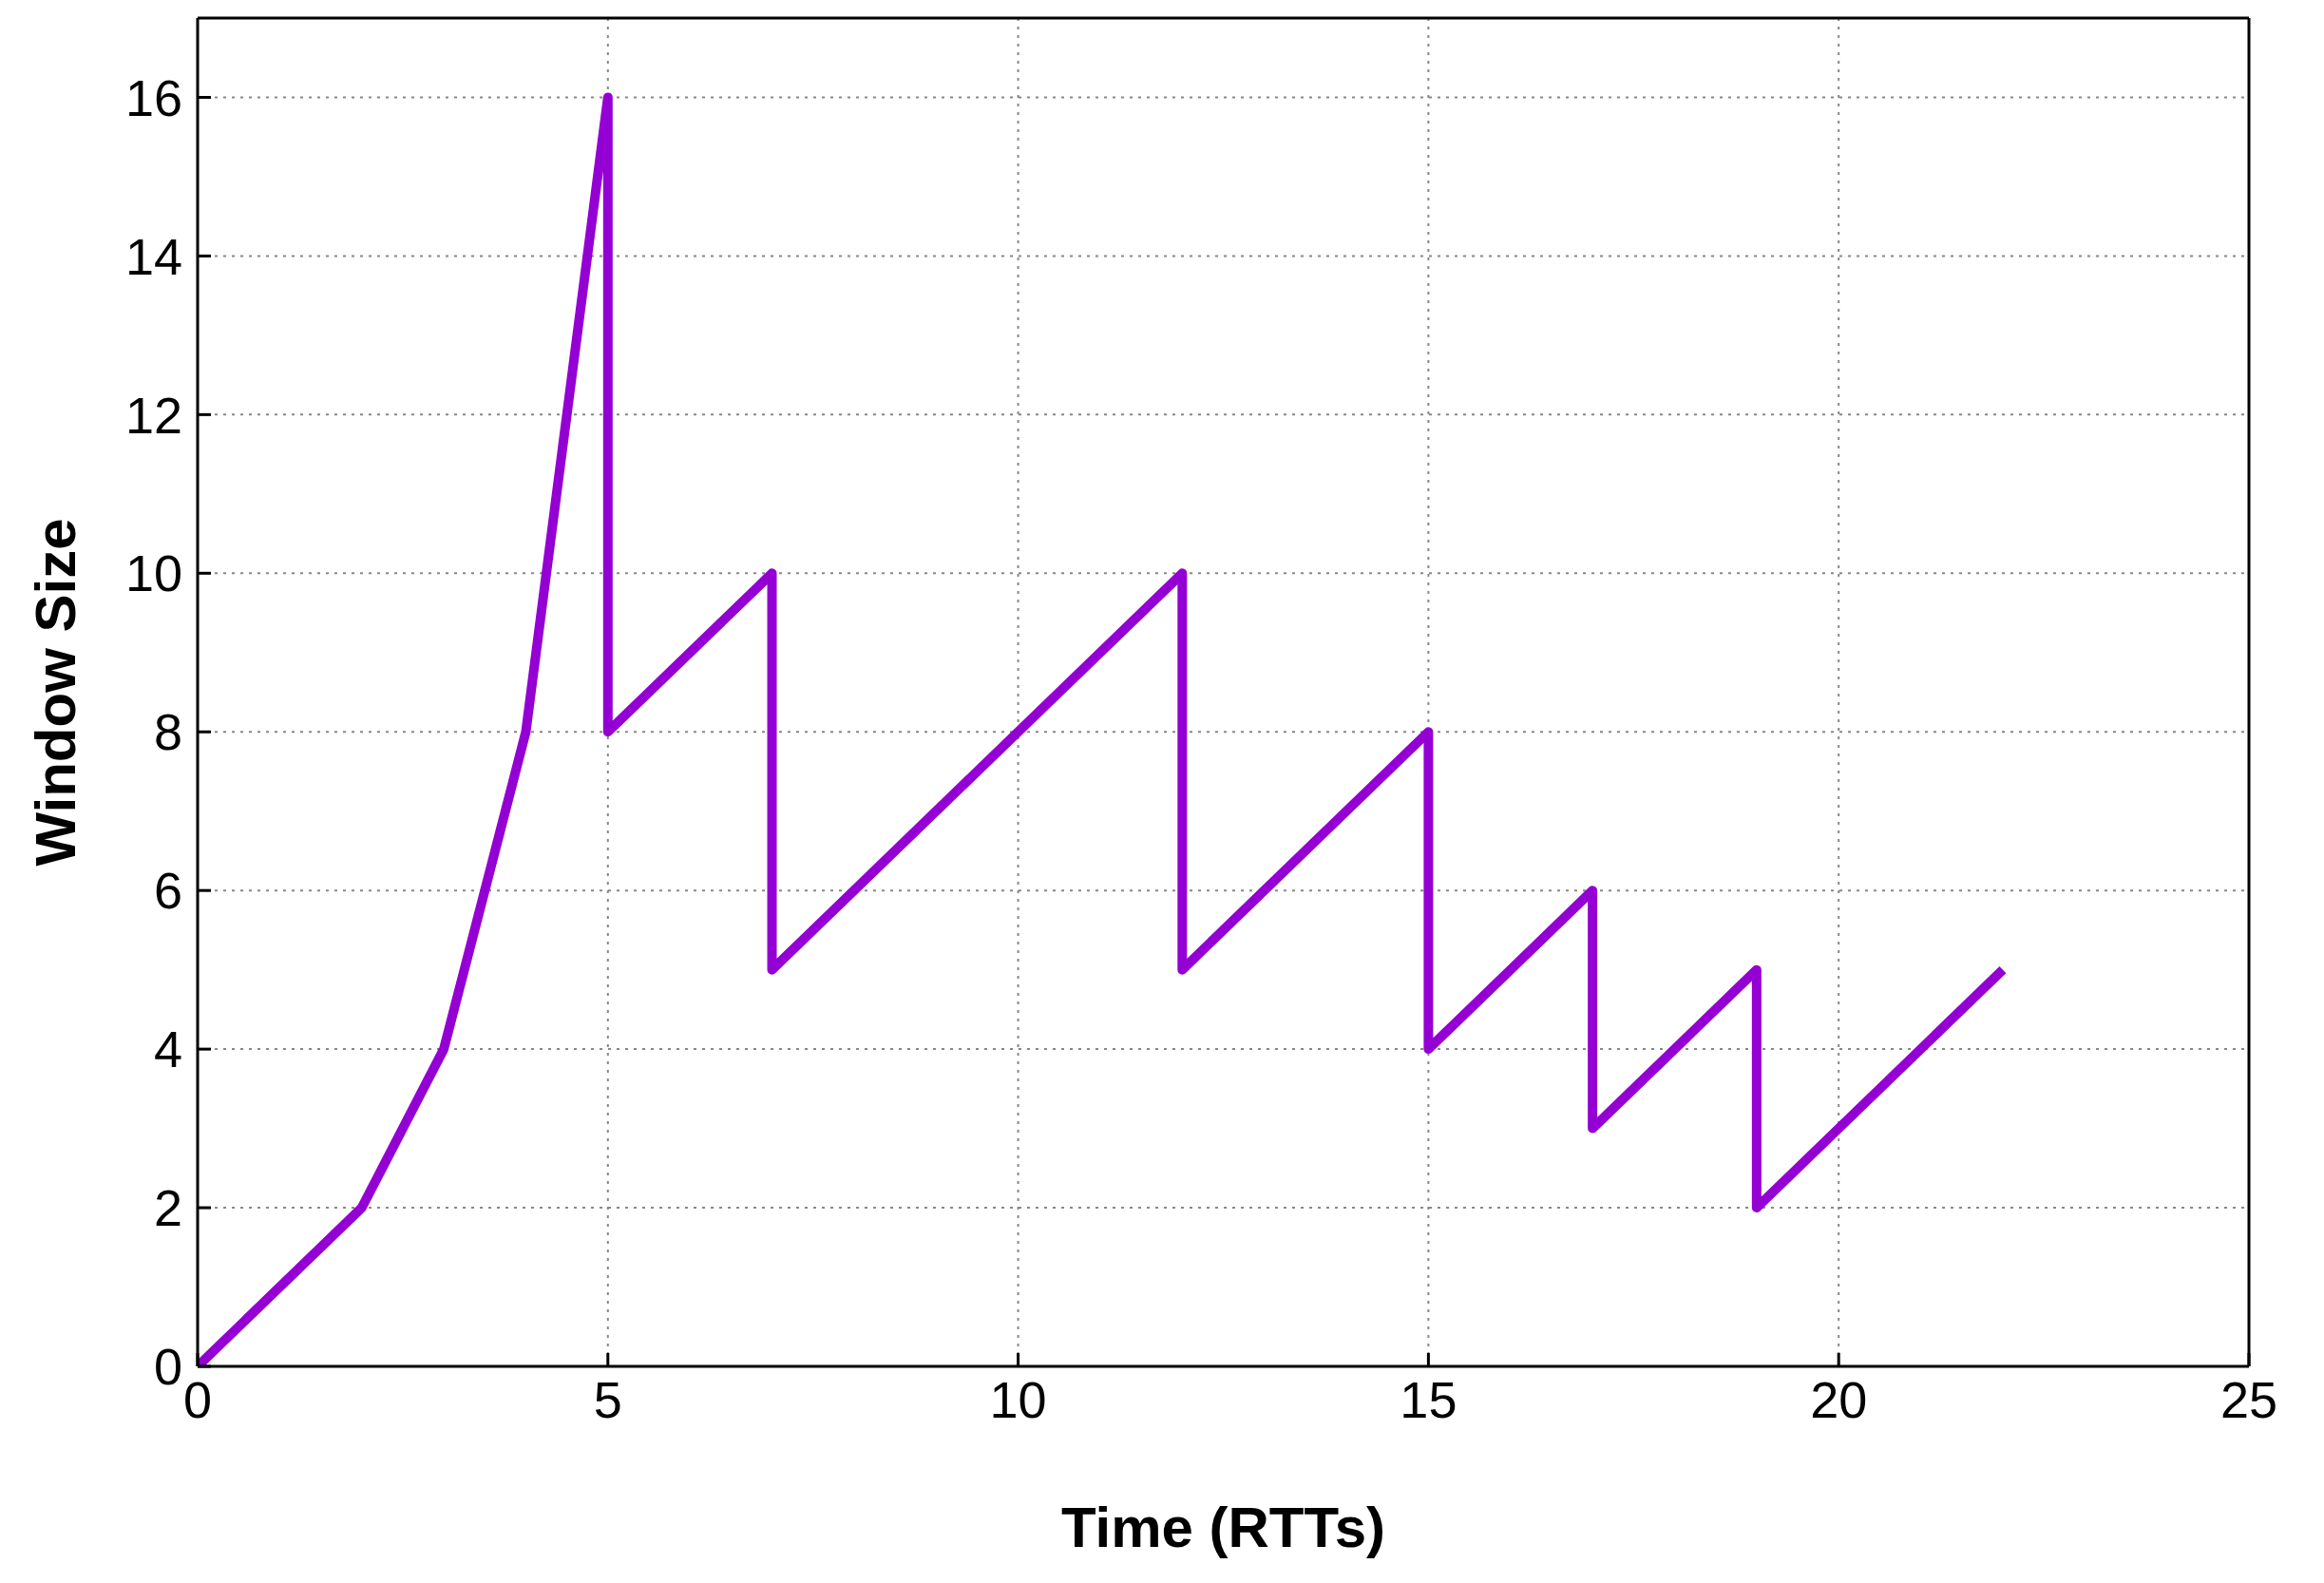 This screenshot has height=1583, width=2324. I want to click on y-tick-label: 12, so click(153, 415).